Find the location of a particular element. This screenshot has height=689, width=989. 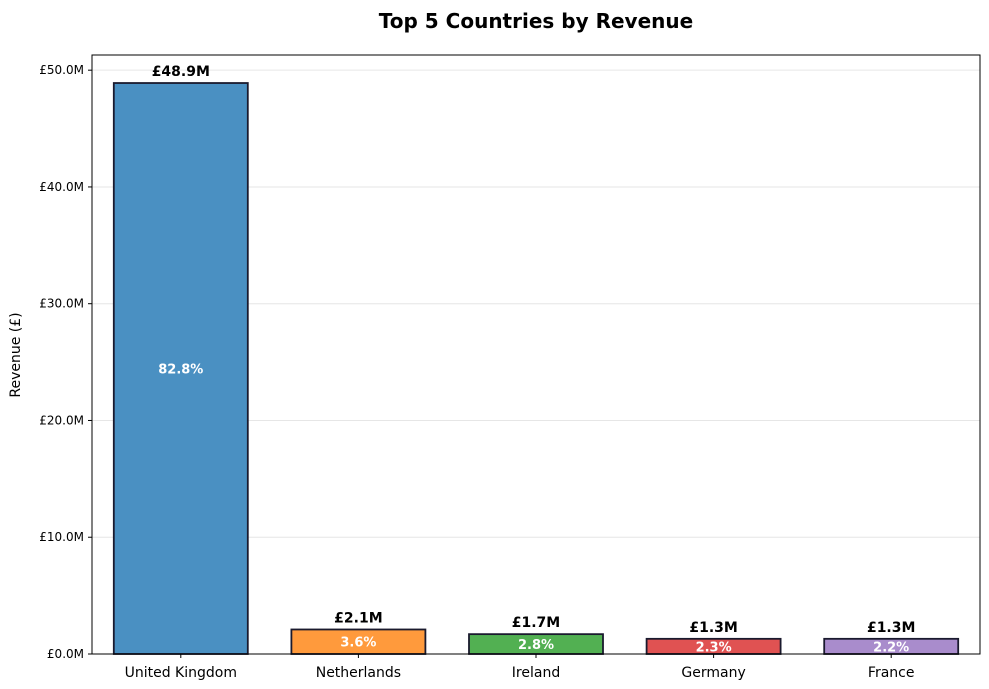

value-label: £2.1M is located at coordinates (358, 618).